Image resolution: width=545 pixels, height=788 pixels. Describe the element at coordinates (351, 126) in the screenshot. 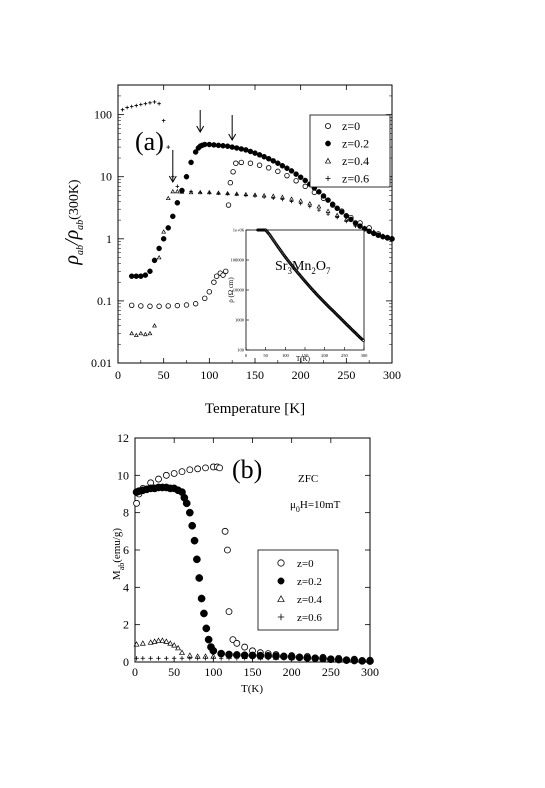

I see `panel-a-legend-label: z=0` at that location.